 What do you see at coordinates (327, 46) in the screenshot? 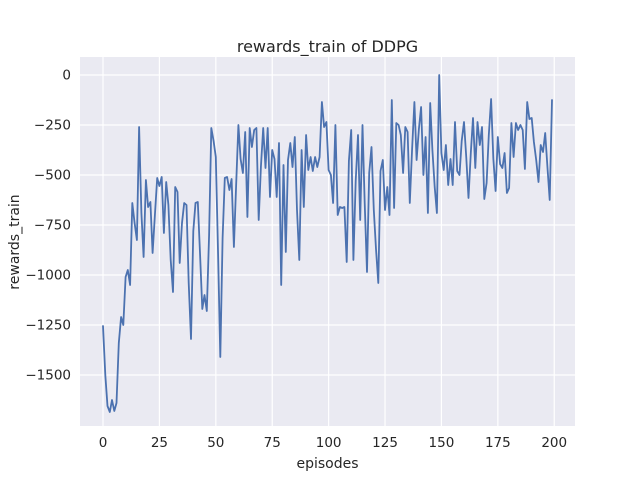
I see `chart-title: rewards_train of DDPG` at bounding box center [327, 46].